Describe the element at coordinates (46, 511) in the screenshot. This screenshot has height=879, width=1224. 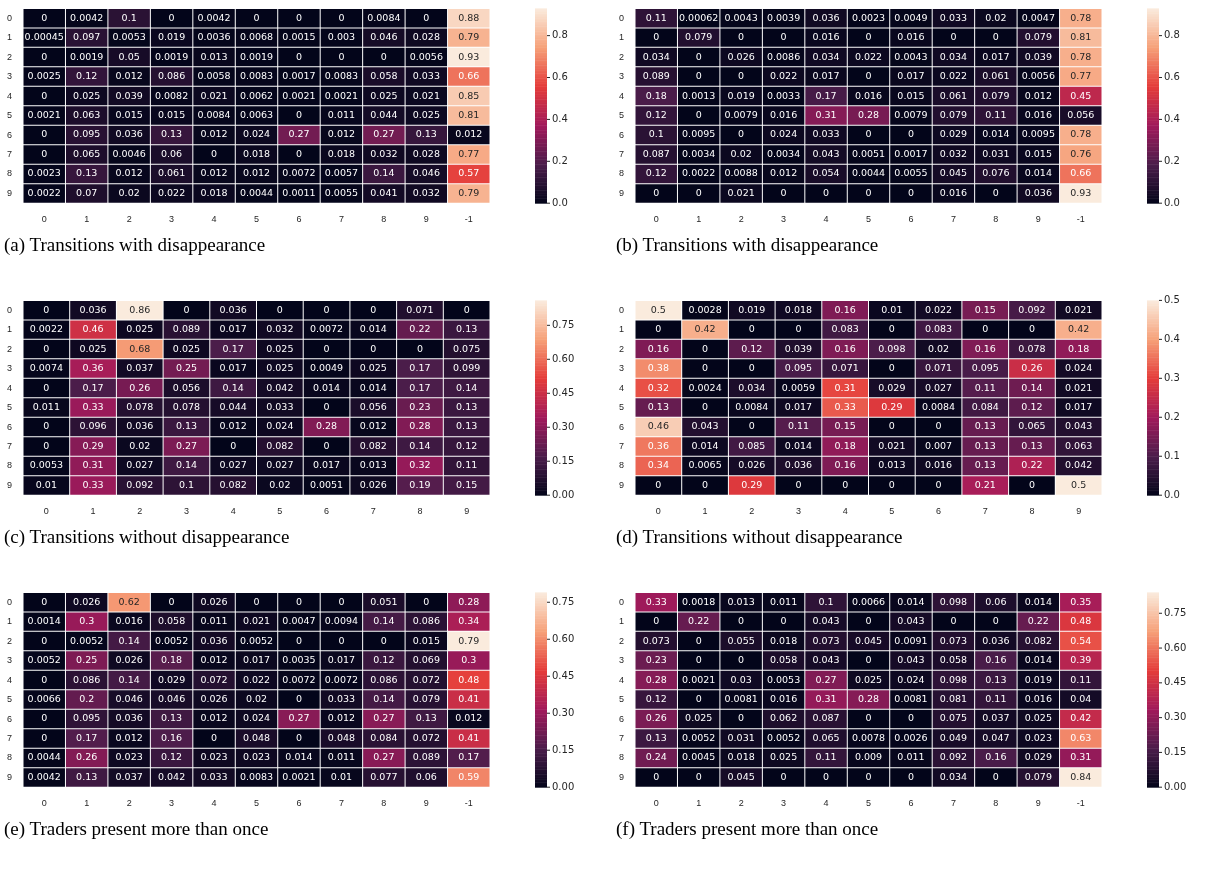
I see `x-tick-label: 0` at that location.